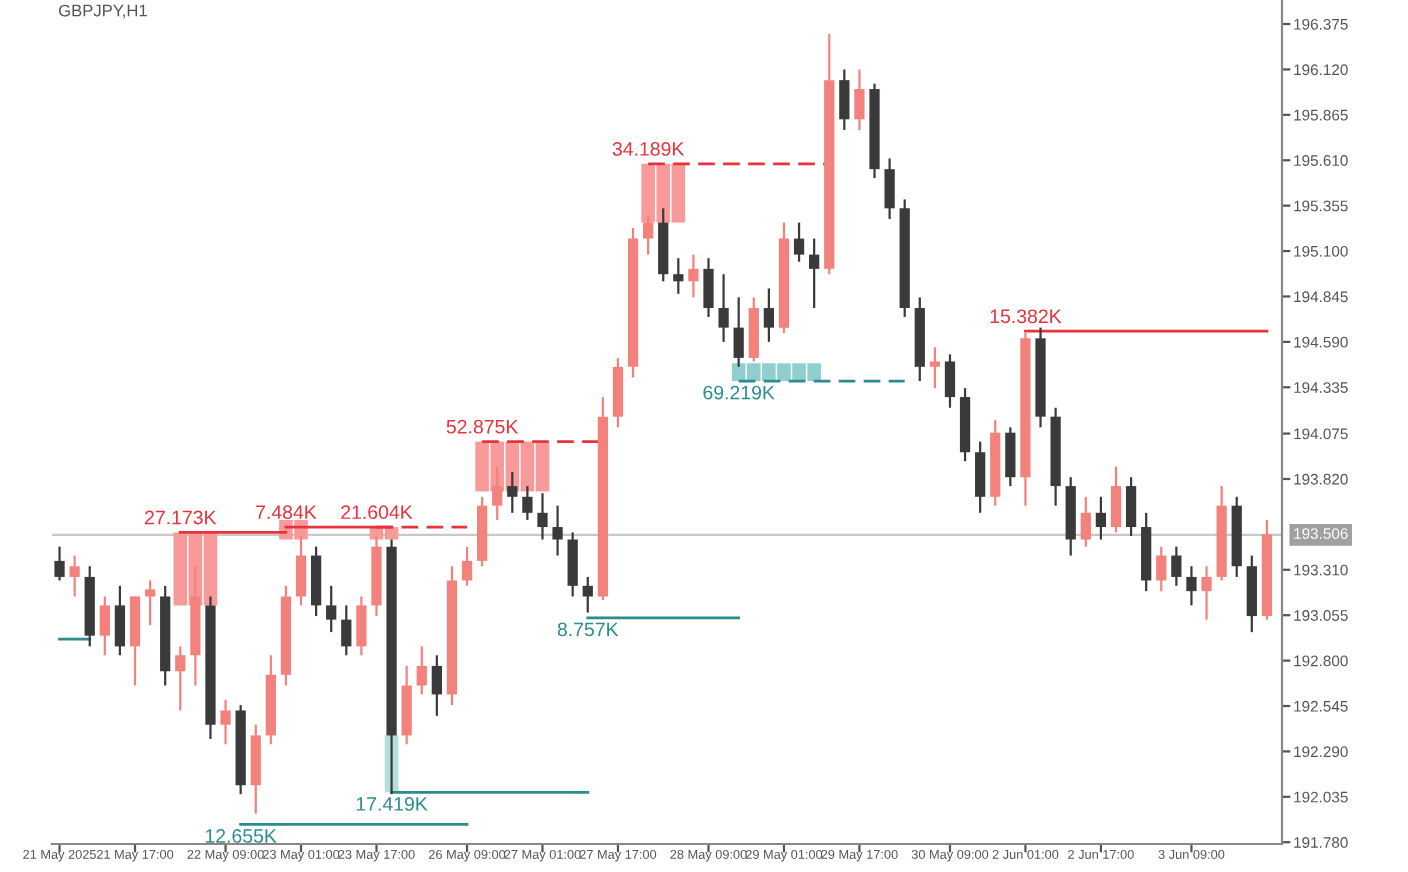 Image resolution: width=1408 pixels, height=872 pixels. I want to click on series-label: 27.173K, so click(181, 517).